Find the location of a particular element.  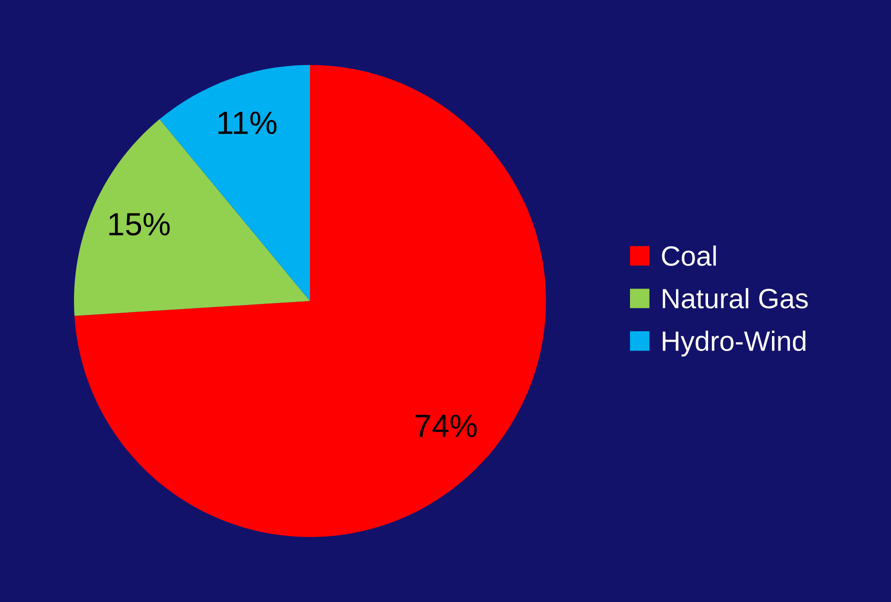

legend-label: Natural Gas is located at coordinates (735, 298).